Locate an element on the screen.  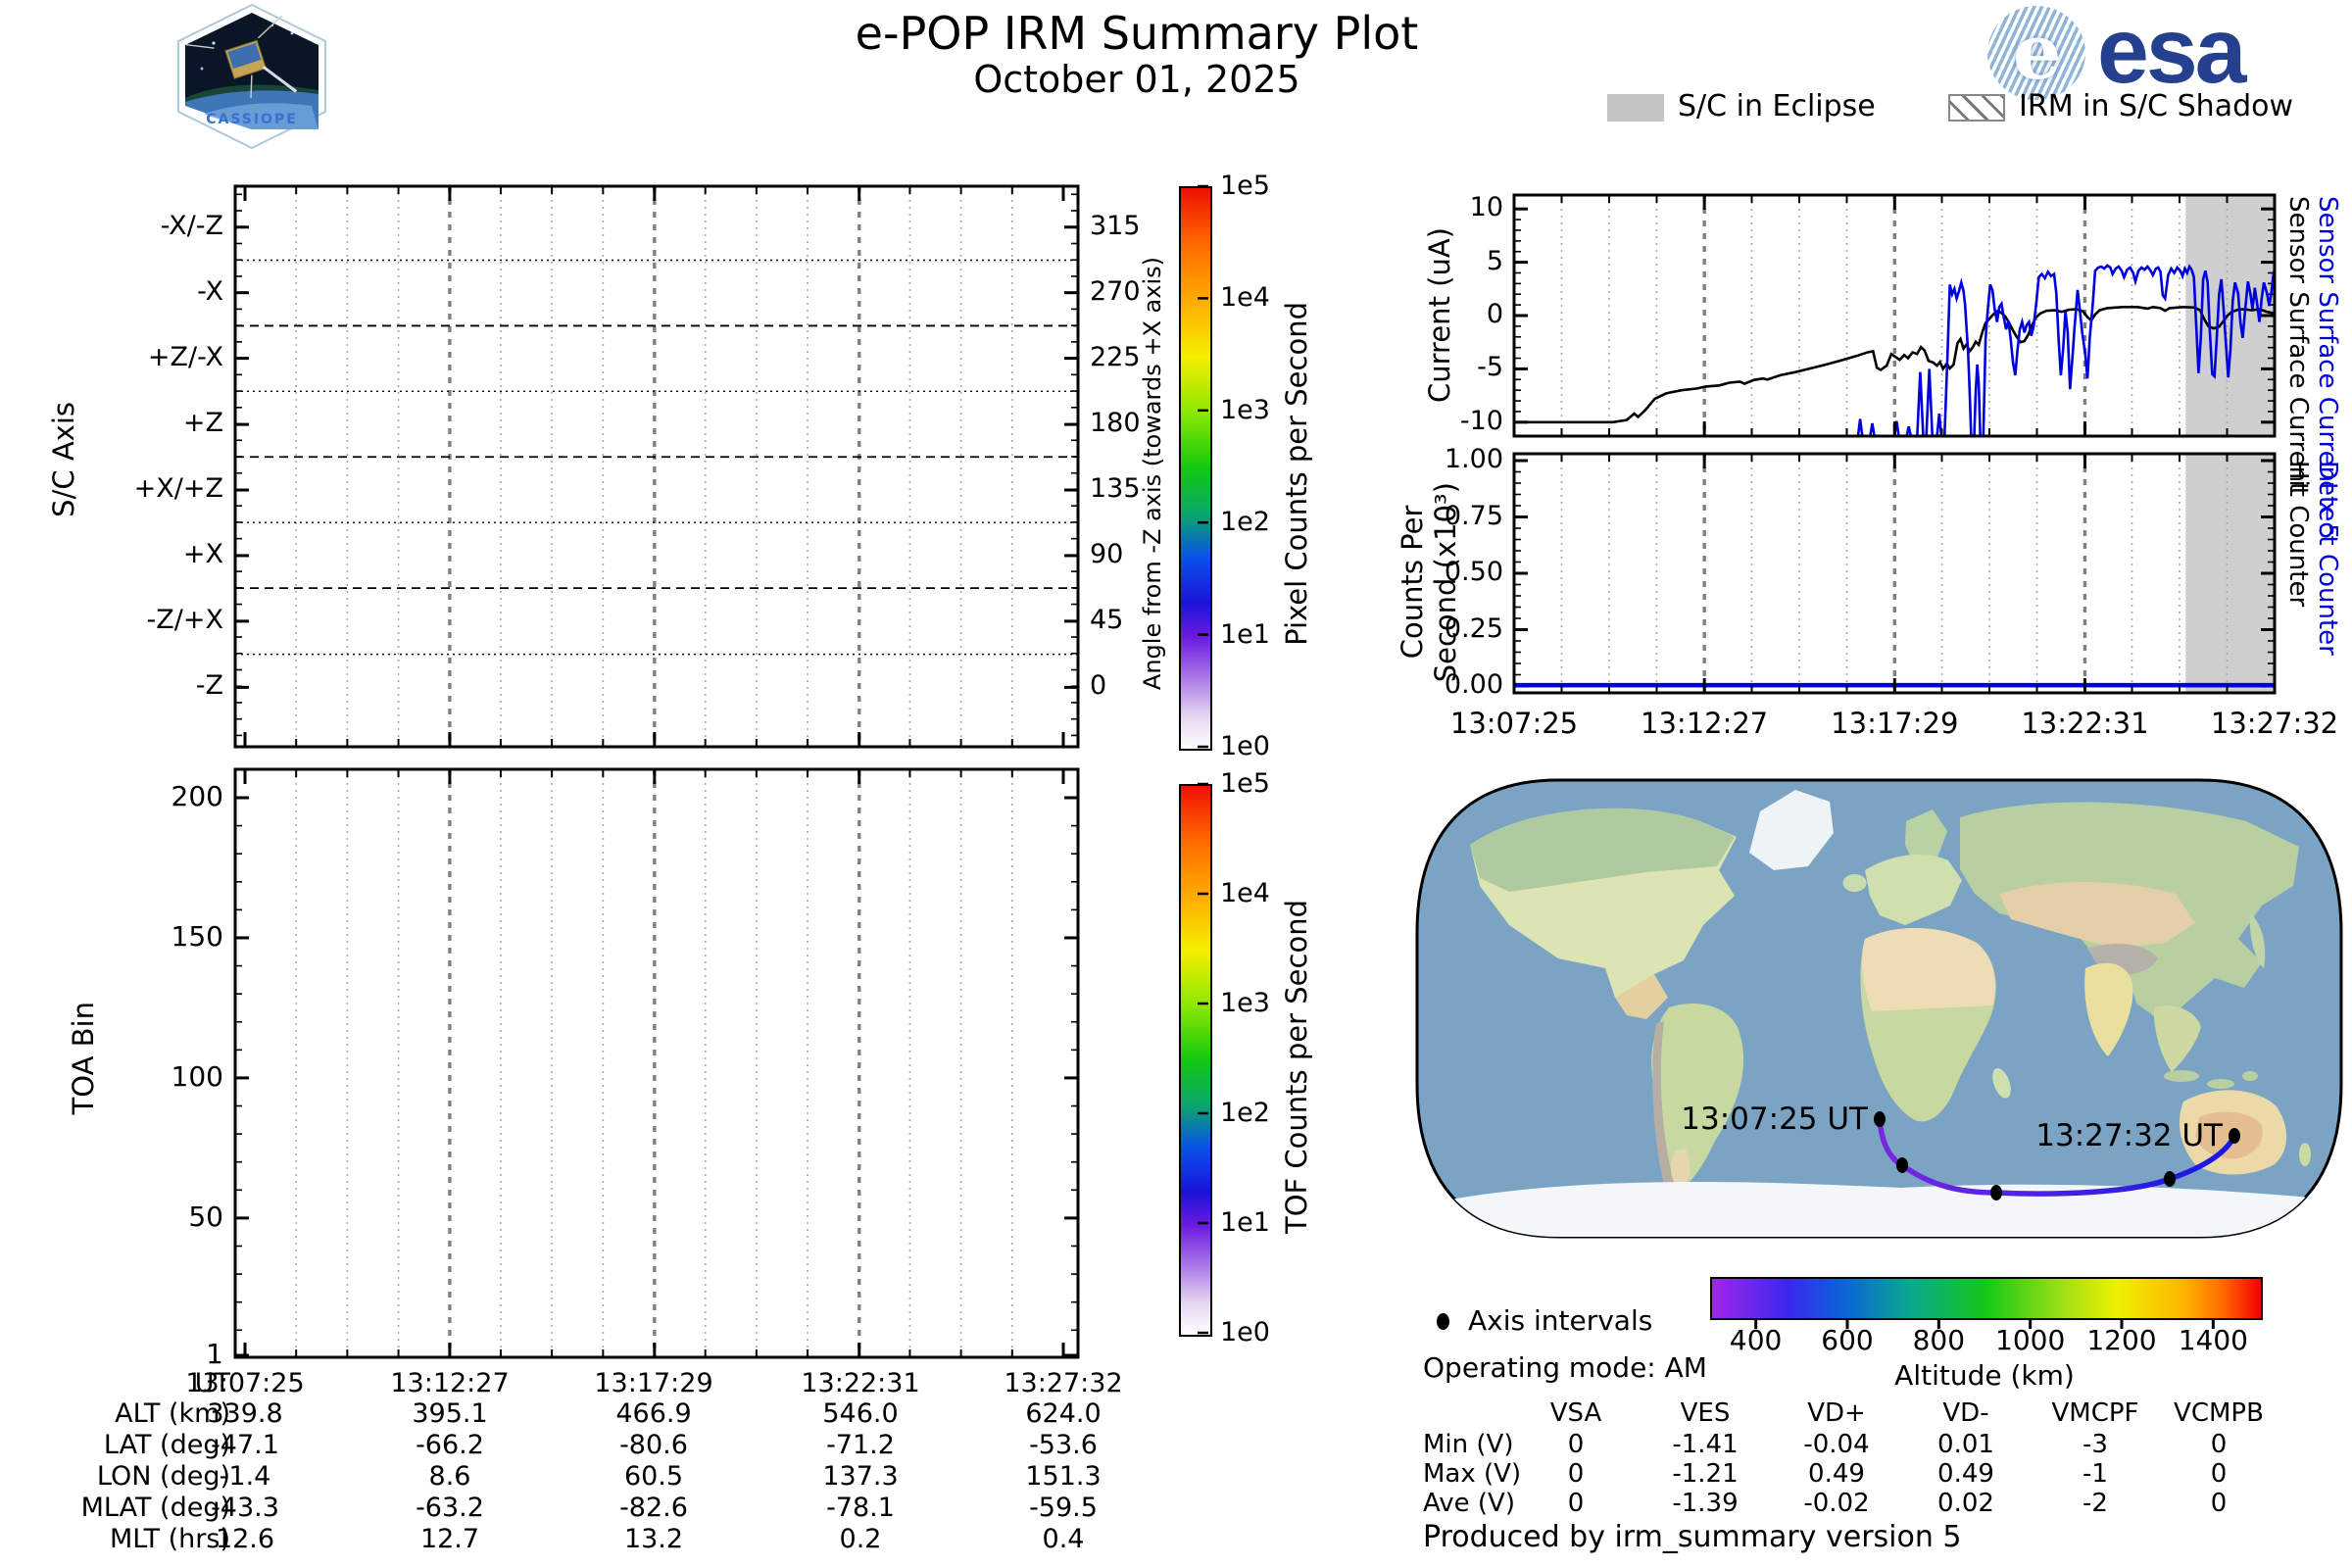
angle-axis-tick-label: 135 is located at coordinates (1115, 489).